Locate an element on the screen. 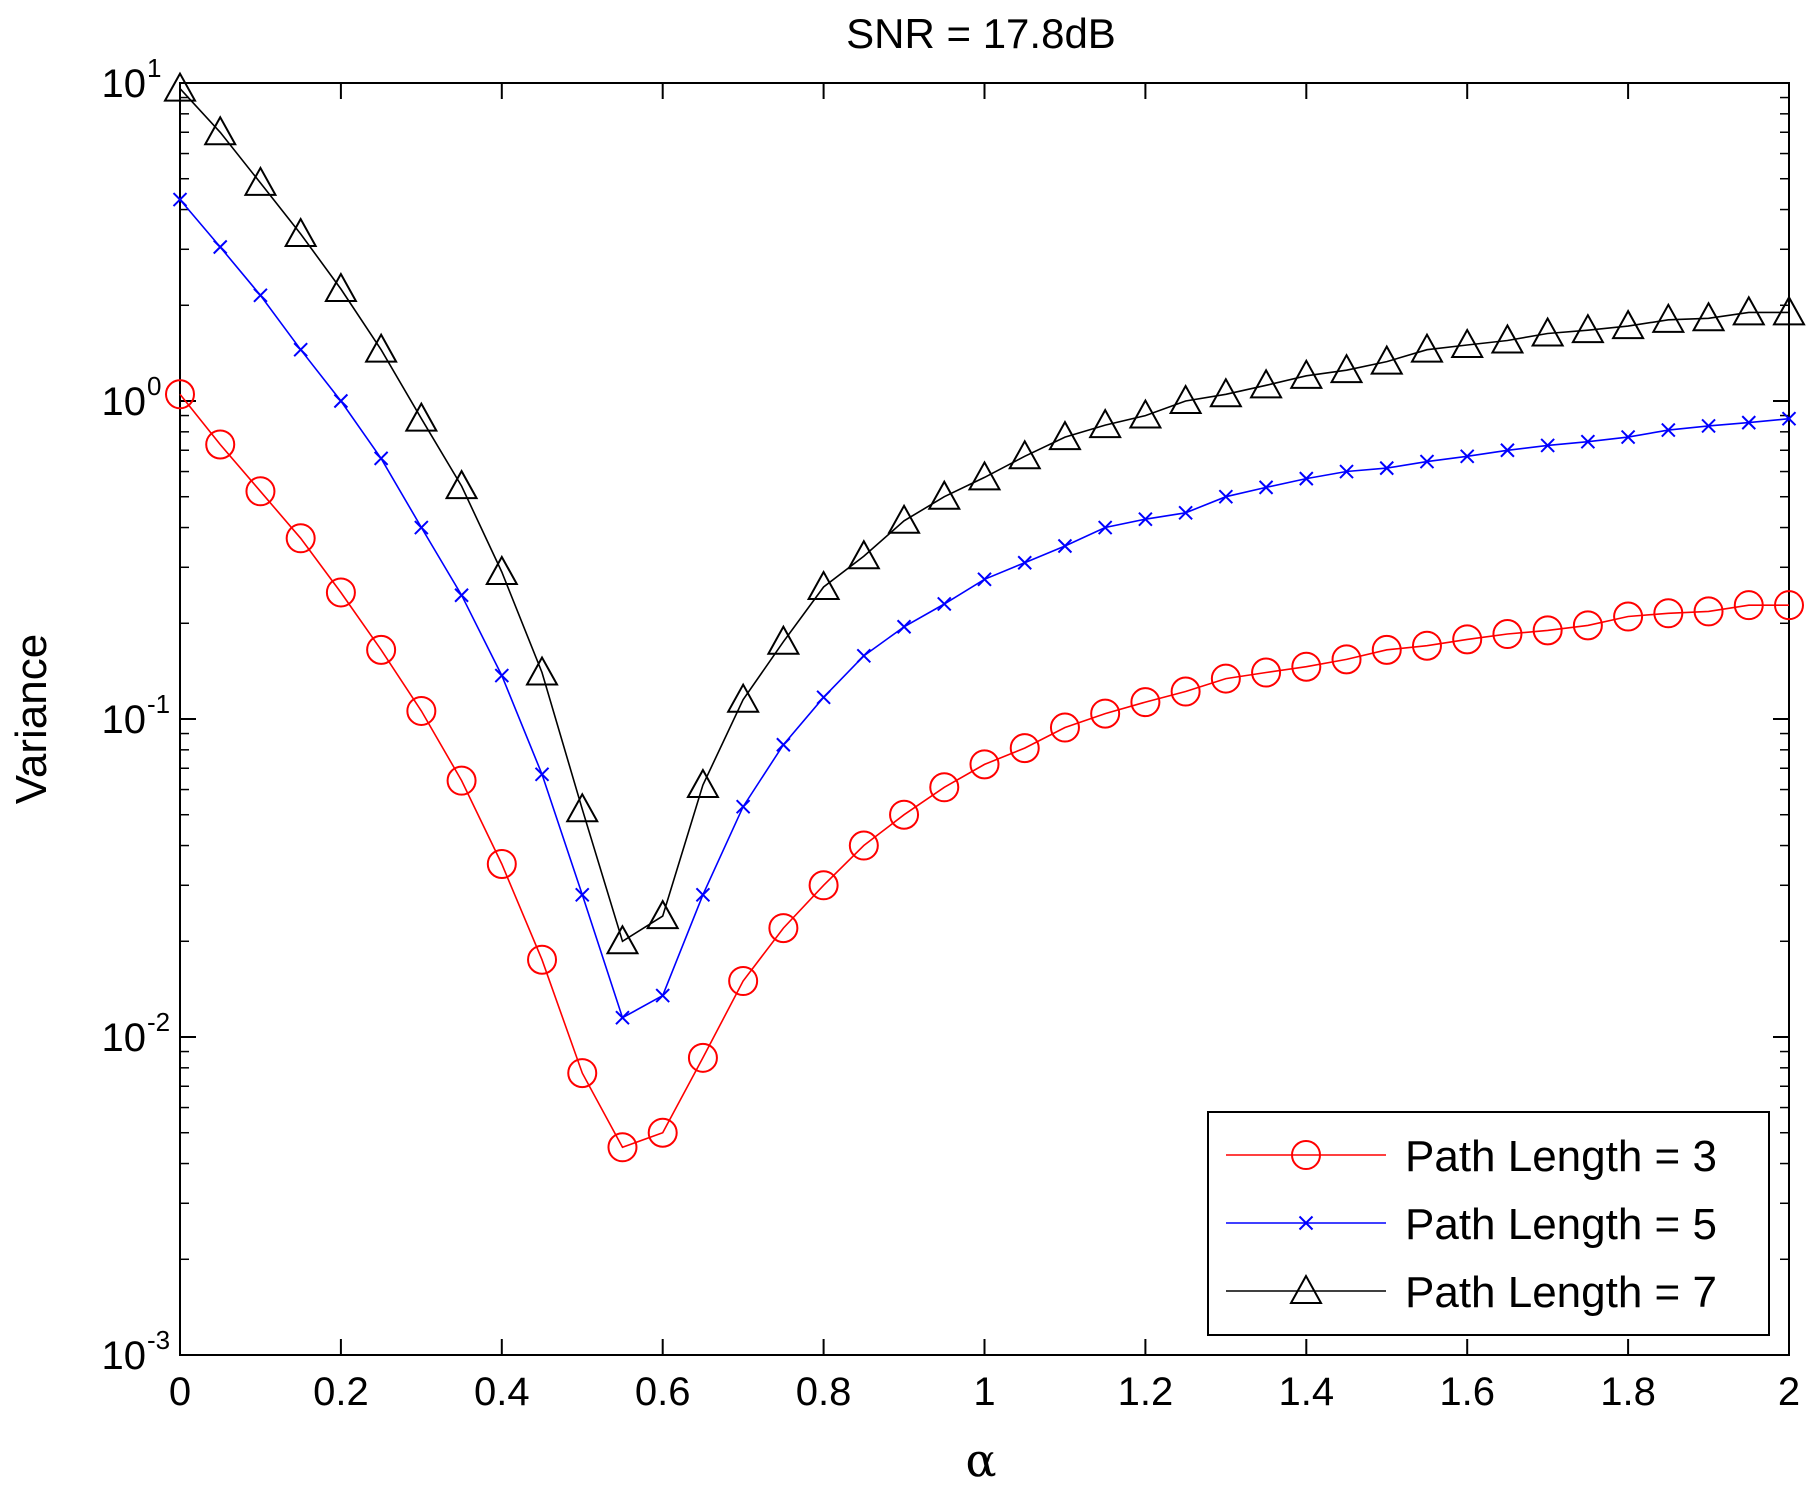 The width and height of the screenshot is (1815, 1486). y-tick-exponent: 0 is located at coordinates (154, 386).